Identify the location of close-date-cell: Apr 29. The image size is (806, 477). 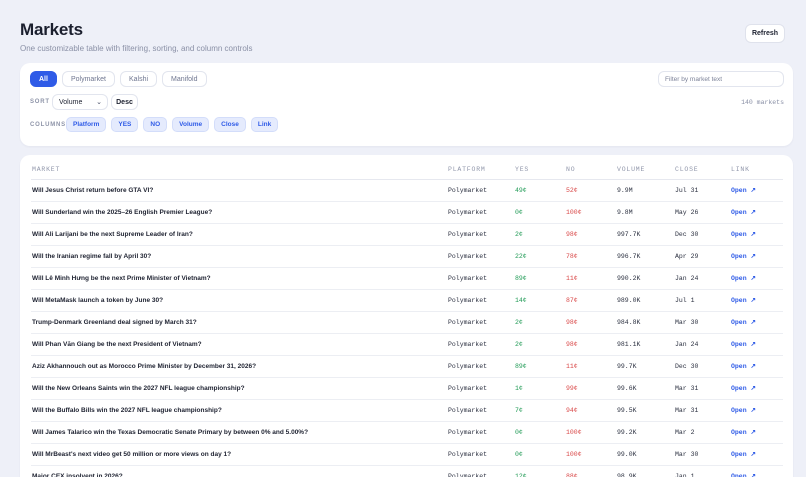
(702, 256).